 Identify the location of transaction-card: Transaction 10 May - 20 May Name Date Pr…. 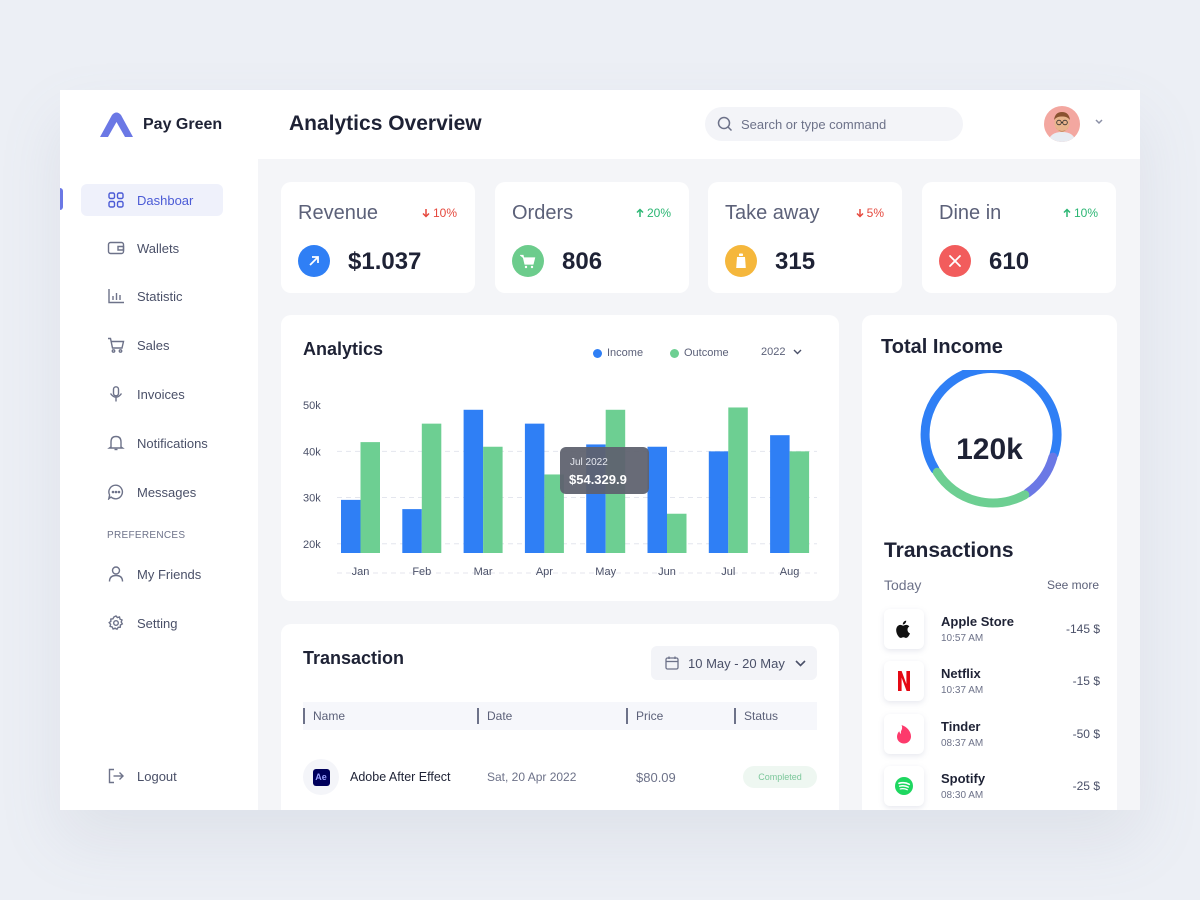
(560, 717).